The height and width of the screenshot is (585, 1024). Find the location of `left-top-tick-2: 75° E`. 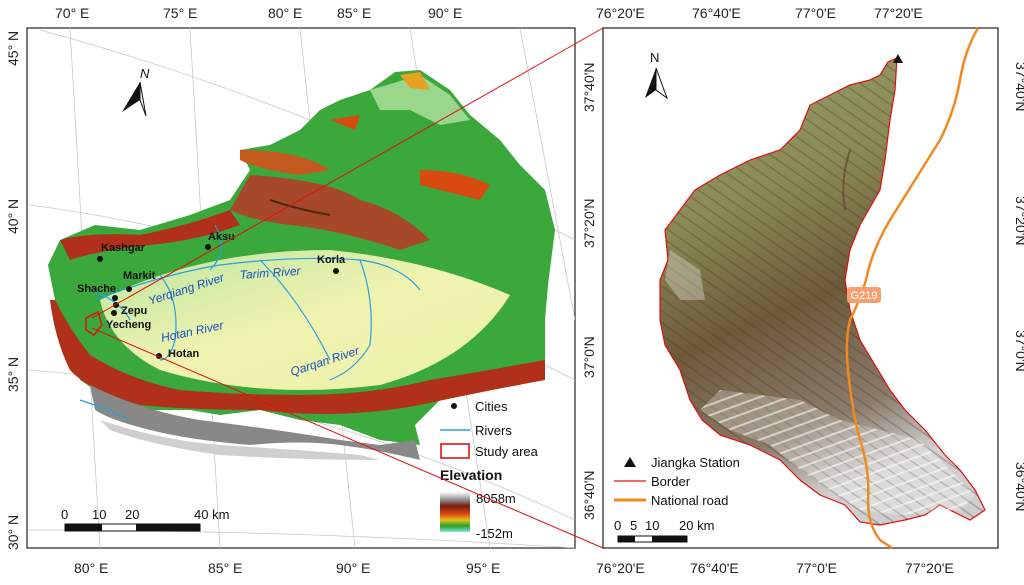

left-top-tick-2: 75° E is located at coordinates (180, 13).